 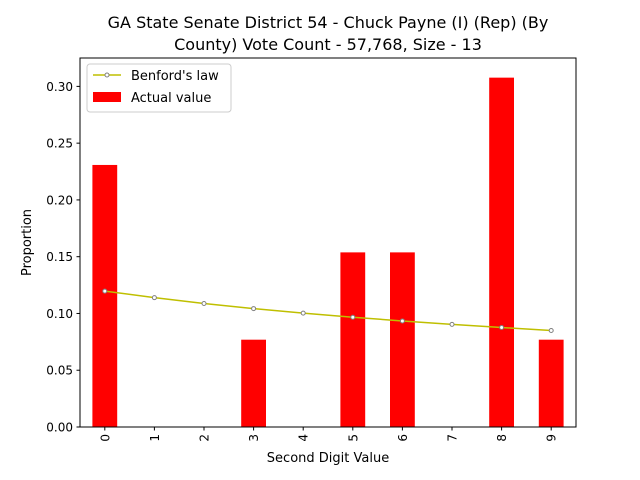 What do you see at coordinates (59, 144) in the screenshot?
I see `y-tick-label: 0.25` at bounding box center [59, 144].